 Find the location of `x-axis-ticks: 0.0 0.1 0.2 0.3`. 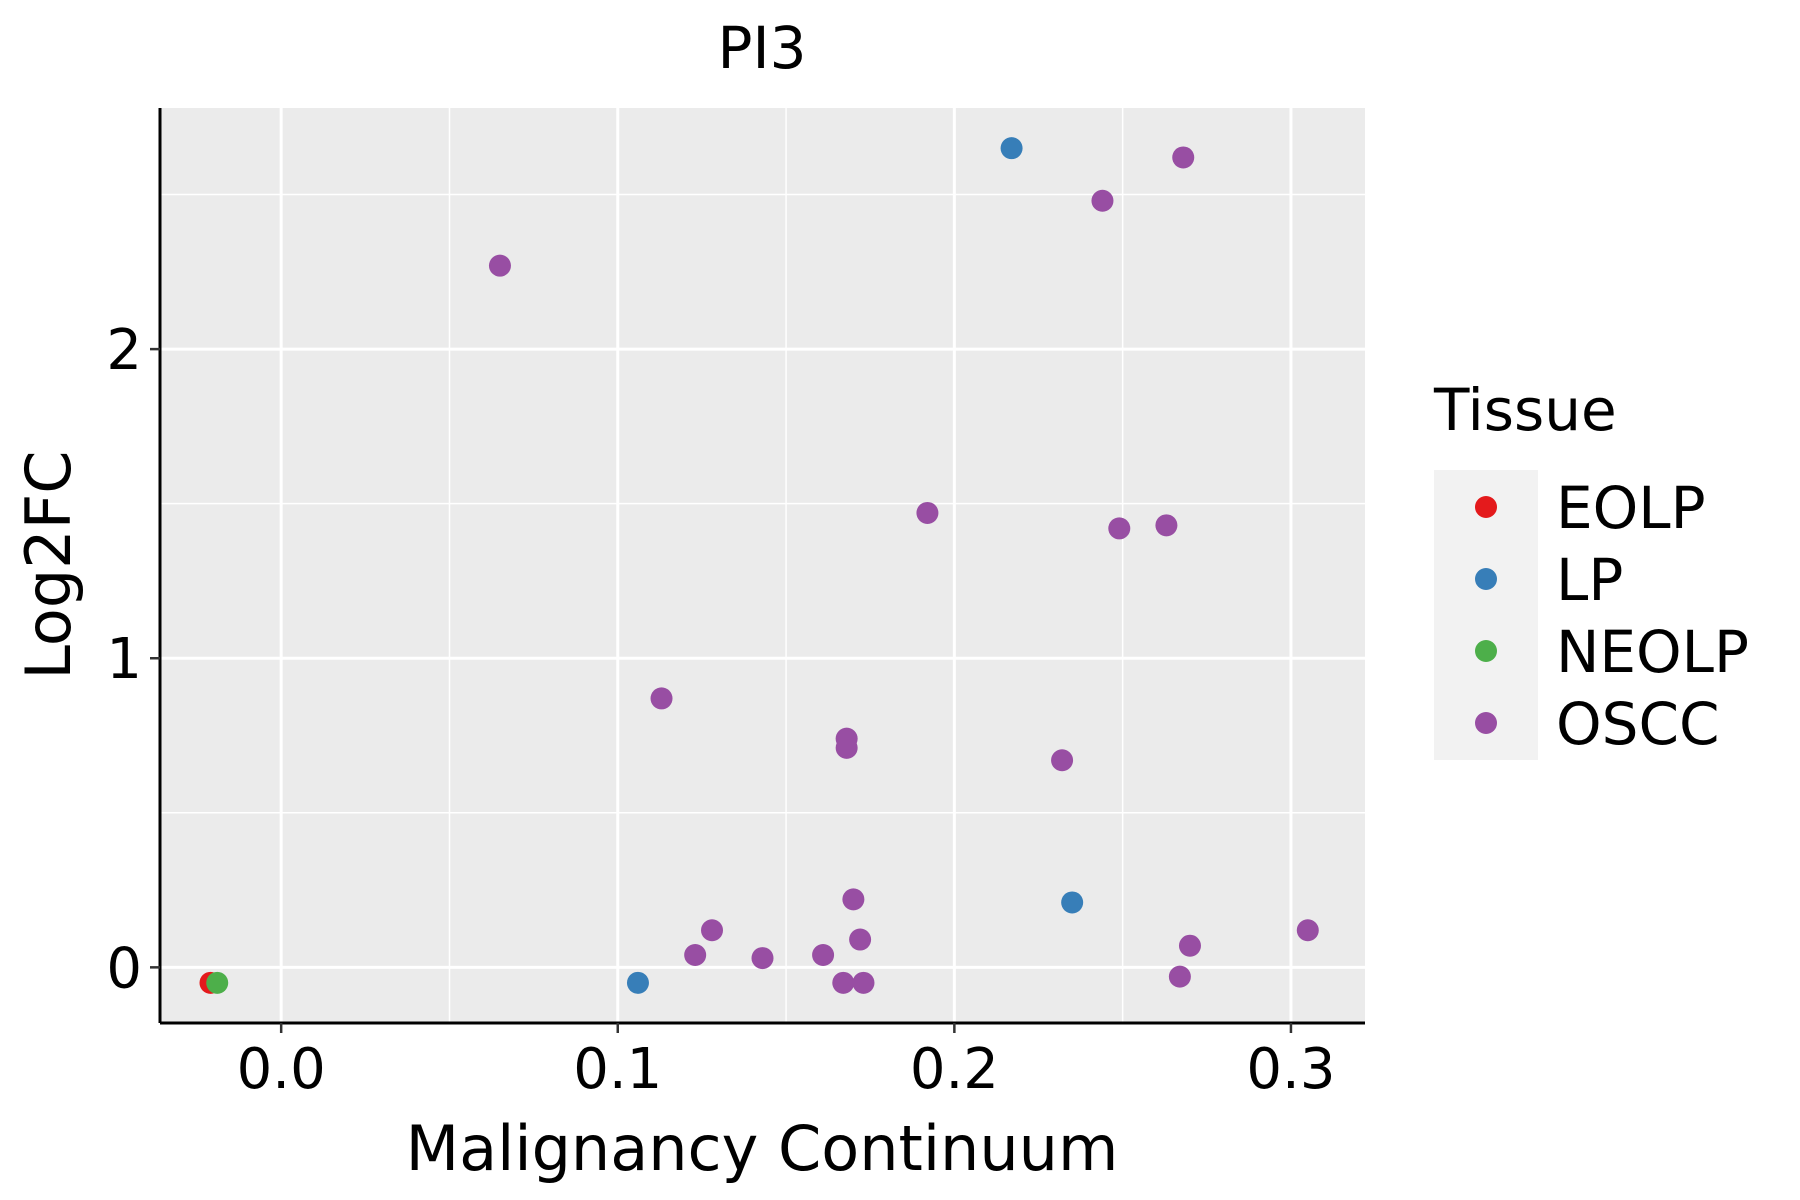

x-axis-ticks: 0.0 0.1 0.2 0.3 is located at coordinates (786, 1062).